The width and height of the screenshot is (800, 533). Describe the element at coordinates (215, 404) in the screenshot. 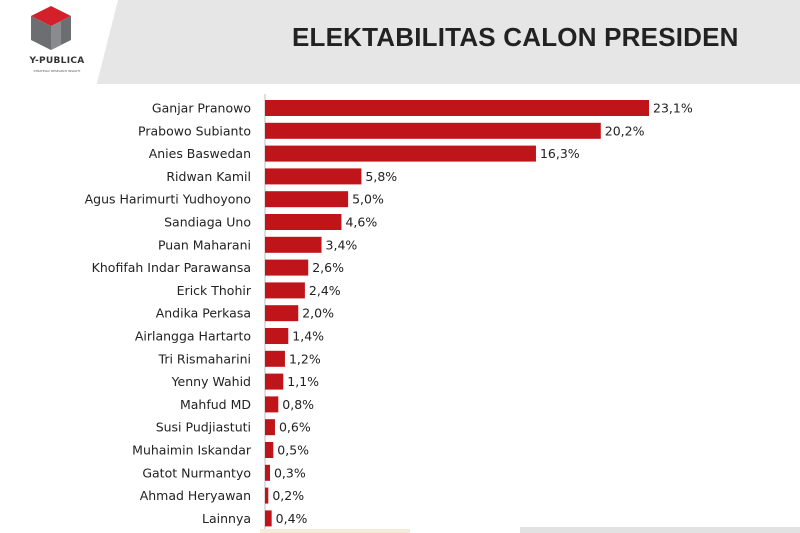

I see `category-label: Mahfud MD` at that location.